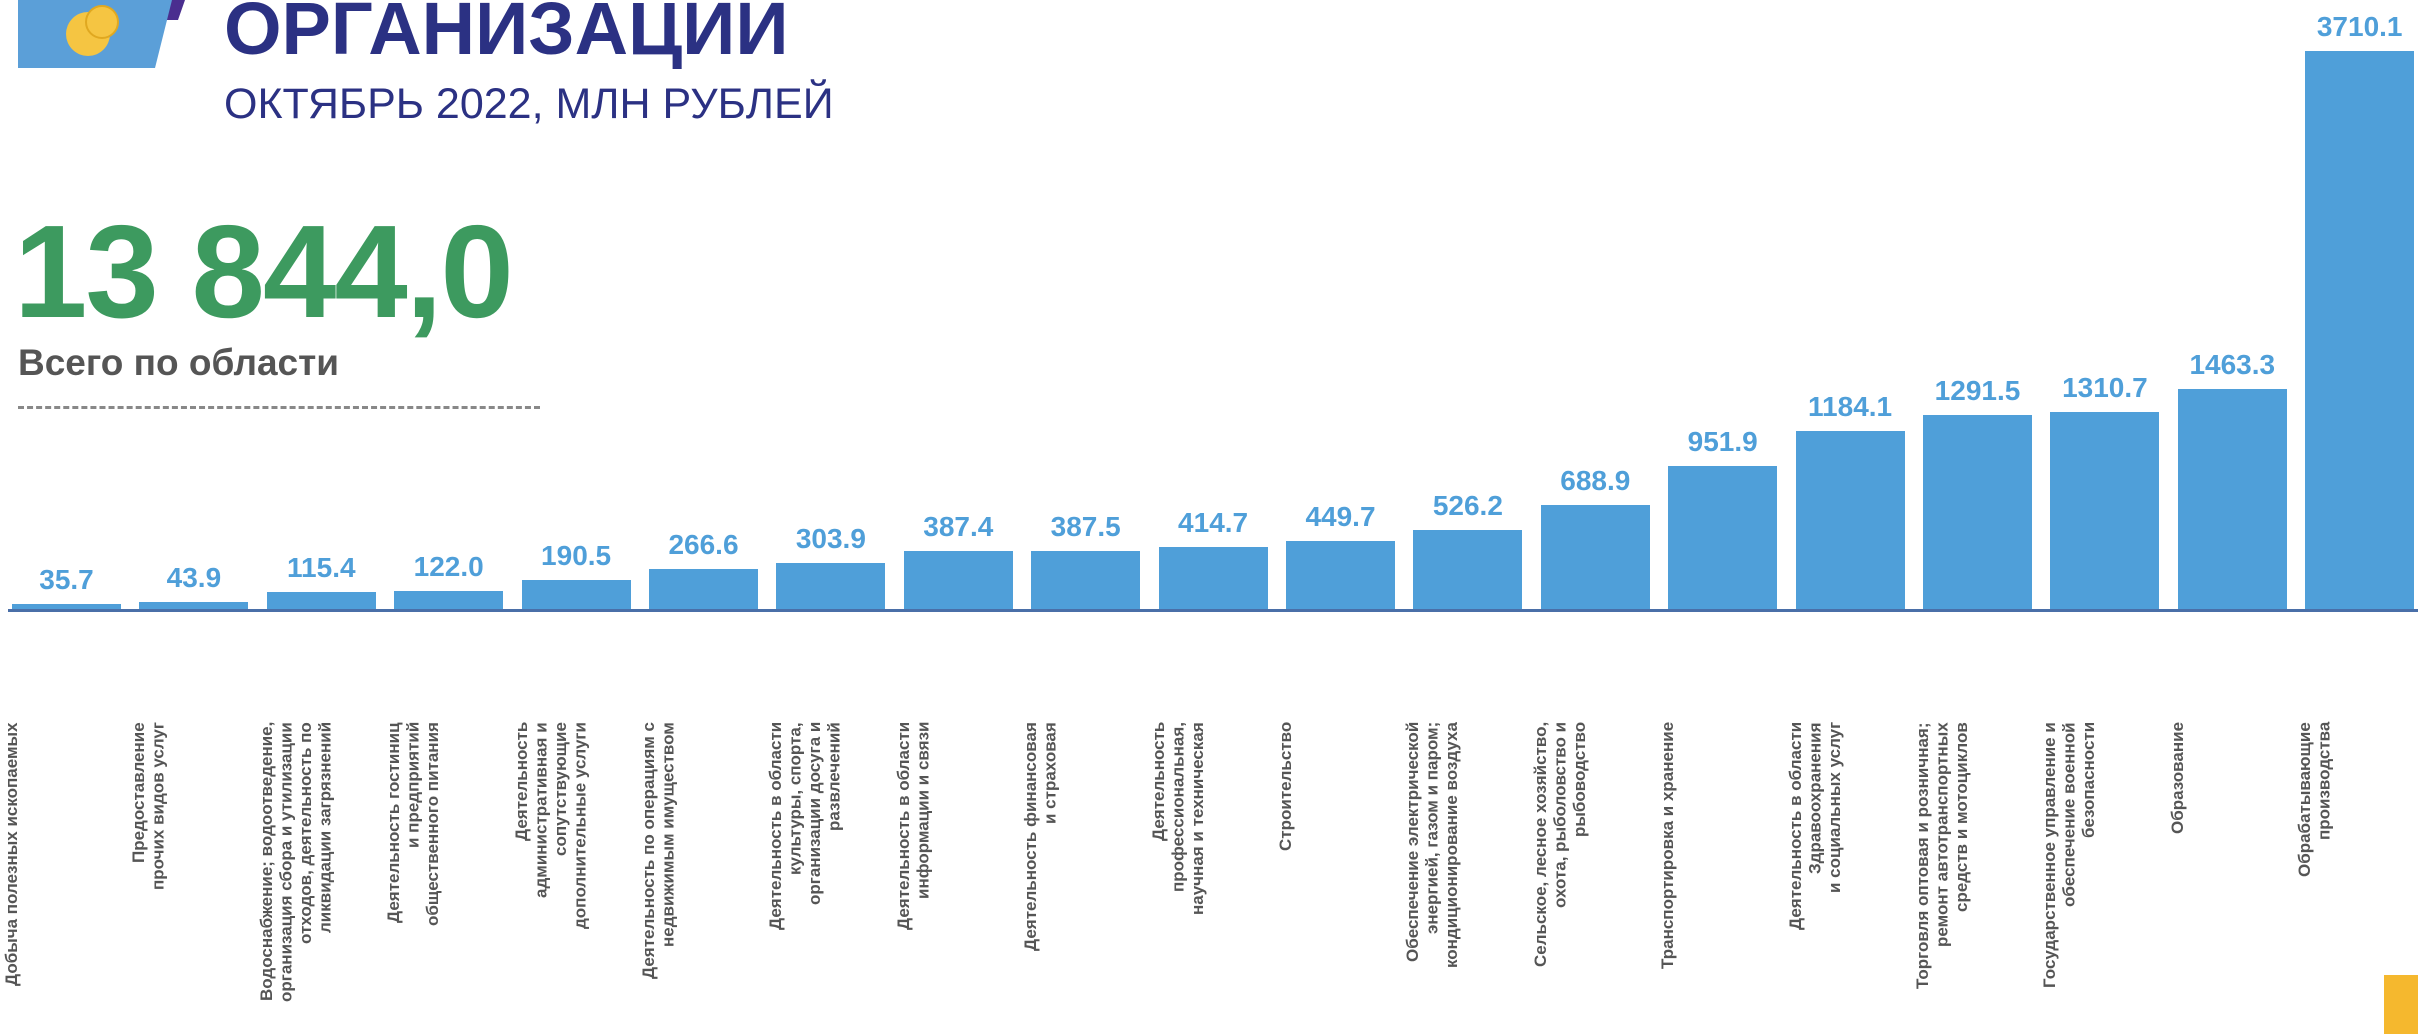 The height and width of the screenshot is (1034, 2418). I want to click on value-label: 951.9, so click(1722, 441).